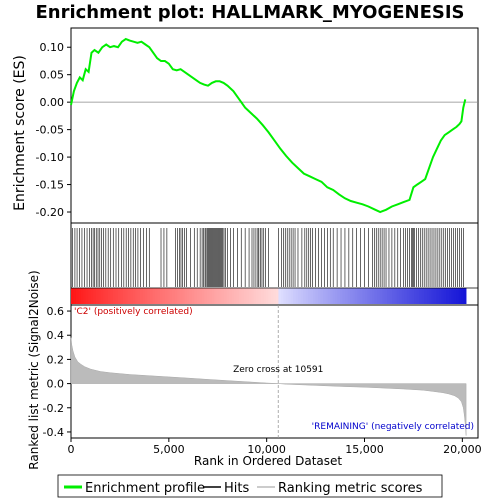 This screenshot has width=500, height=500. Describe the element at coordinates (393, 427) in the screenshot. I see `negative-correlation-label: 'REMAINING' (negatively correlated)` at that location.